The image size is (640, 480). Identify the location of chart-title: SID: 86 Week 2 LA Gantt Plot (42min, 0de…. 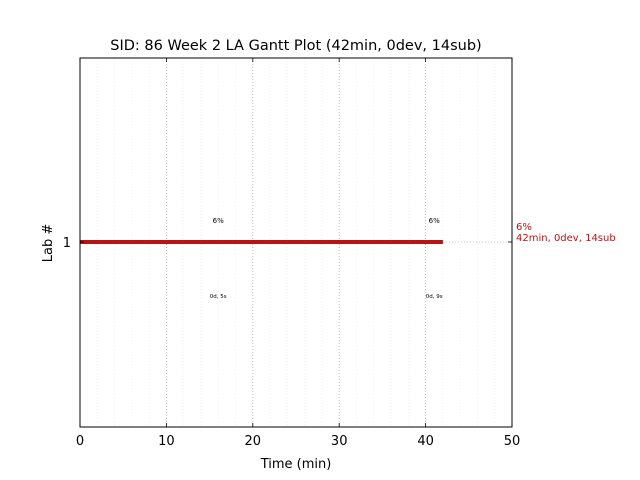
(295, 46).